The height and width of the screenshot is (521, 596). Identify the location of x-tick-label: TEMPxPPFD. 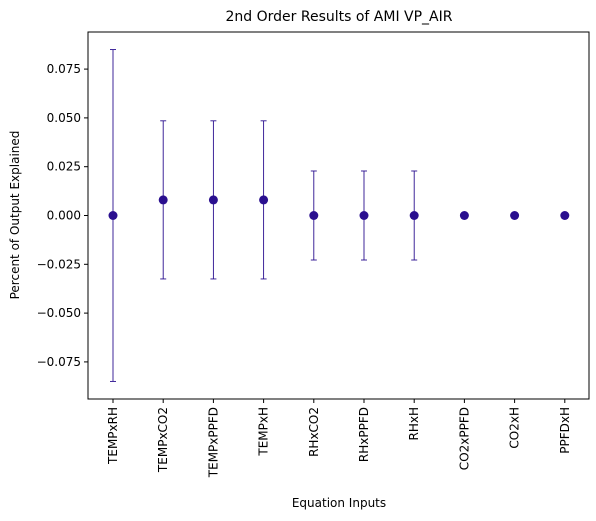
(213, 442).